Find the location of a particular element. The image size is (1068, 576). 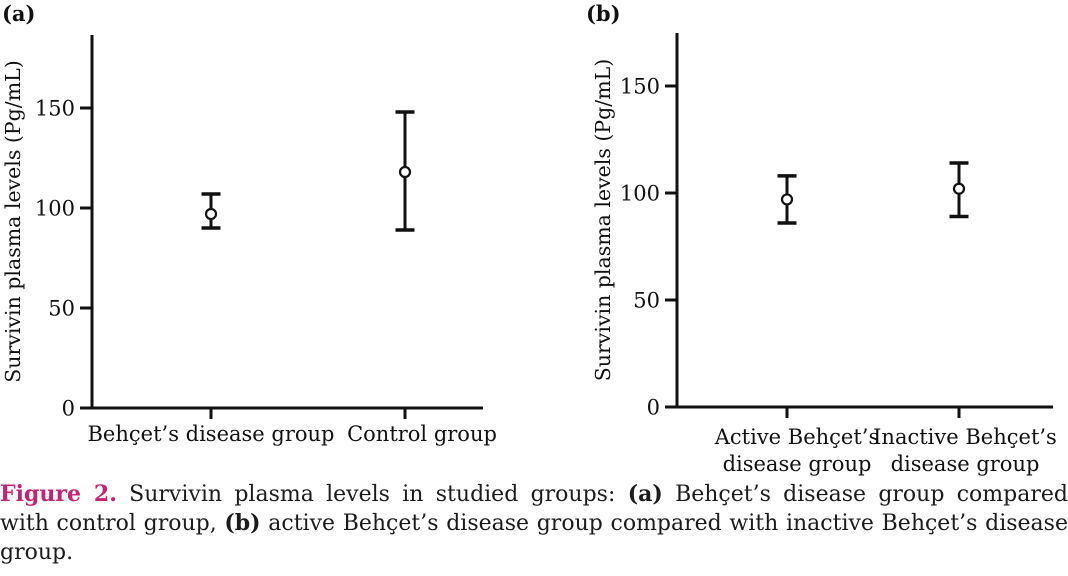

panel-letter-b: (b) is located at coordinates (603, 13).